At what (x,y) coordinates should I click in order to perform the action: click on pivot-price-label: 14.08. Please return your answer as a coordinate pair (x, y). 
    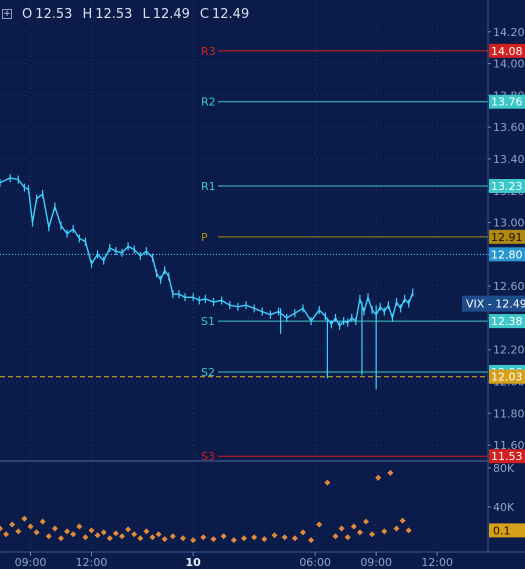
    Looking at the image, I should click on (507, 51).